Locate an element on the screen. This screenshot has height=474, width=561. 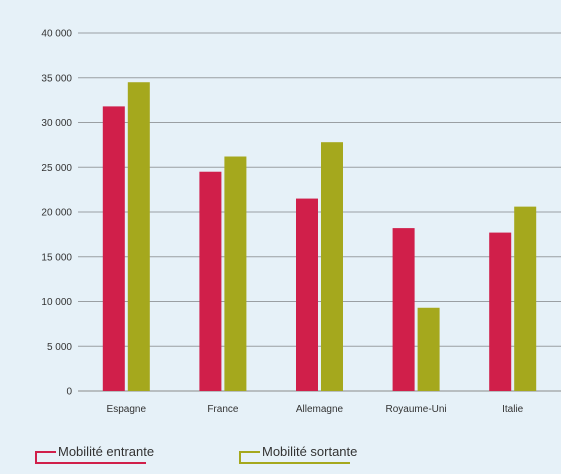
x-category-label: Espagne is located at coordinates (127, 409).